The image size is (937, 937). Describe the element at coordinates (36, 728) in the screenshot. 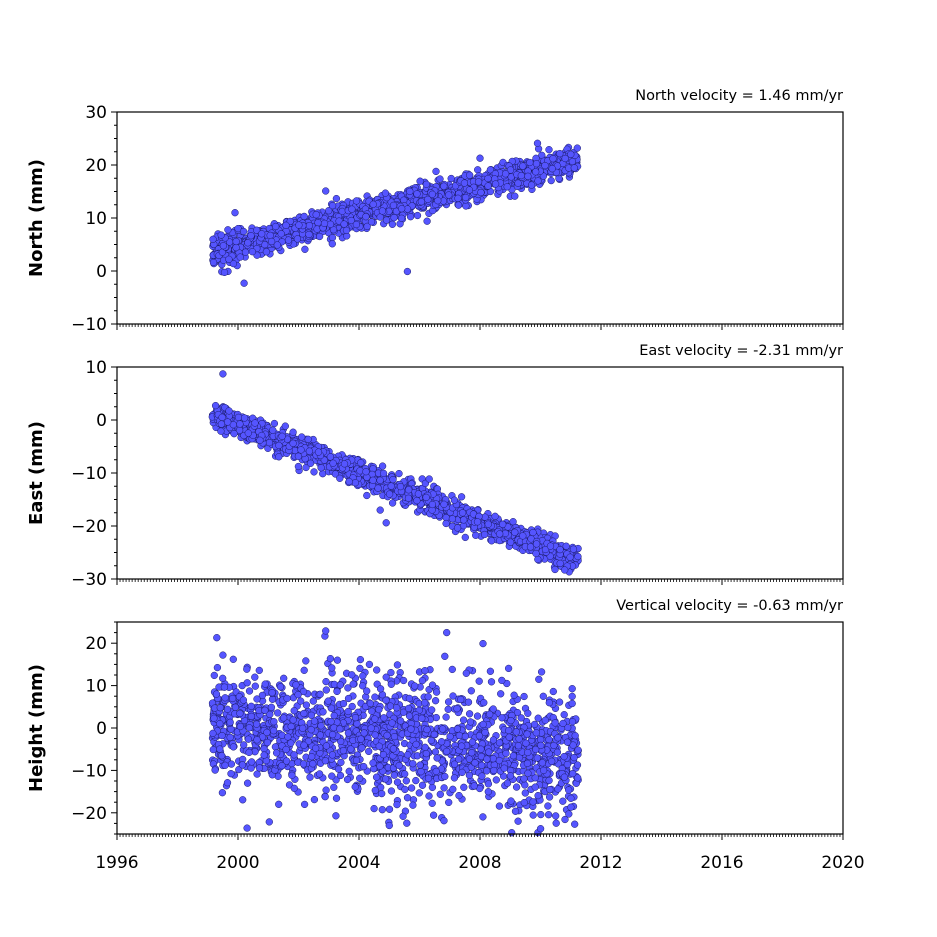

I see `height-y-axis-label: Height (mm)` at that location.